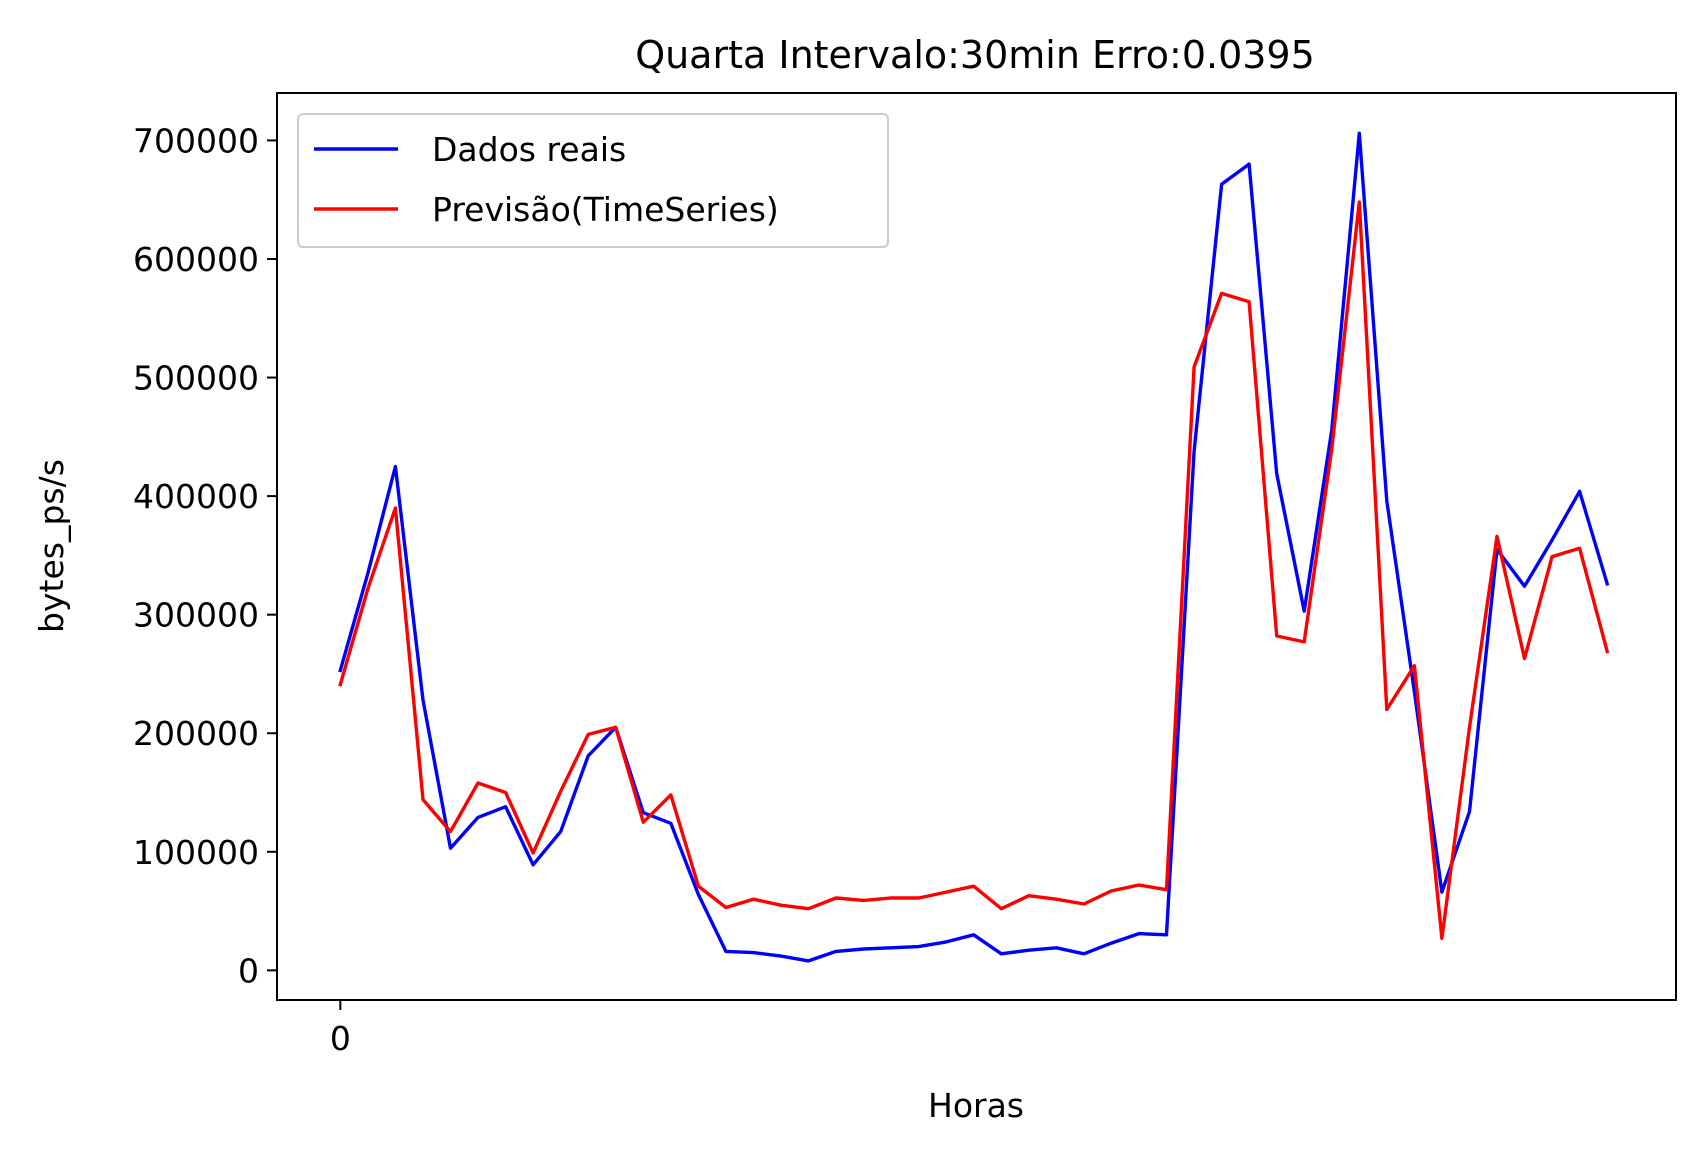 The width and height of the screenshot is (1700, 1158). I want to click on y-tick-label: 600000, so click(196, 259).